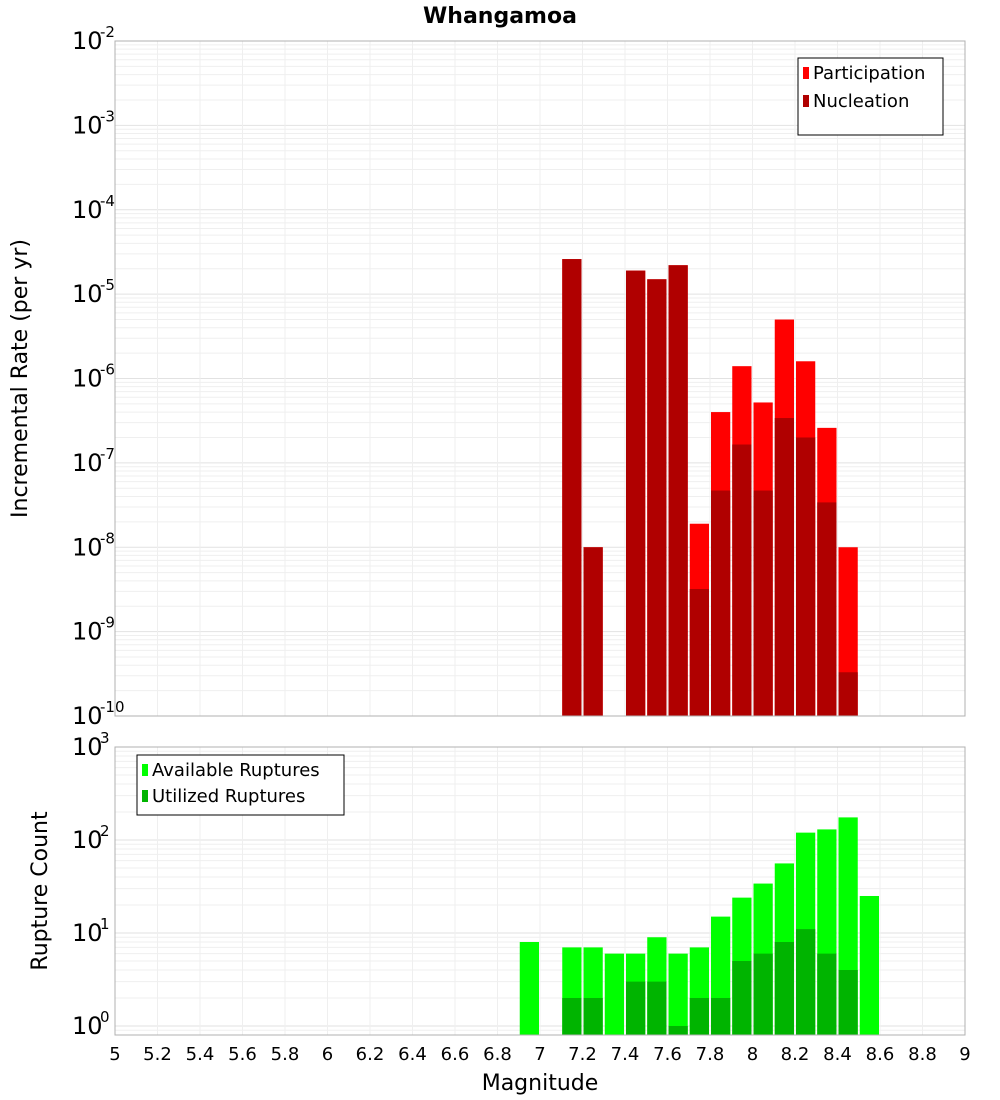  Describe the element at coordinates (107, 370) in the screenshot. I see `y-tick-exponent: -6` at that location.